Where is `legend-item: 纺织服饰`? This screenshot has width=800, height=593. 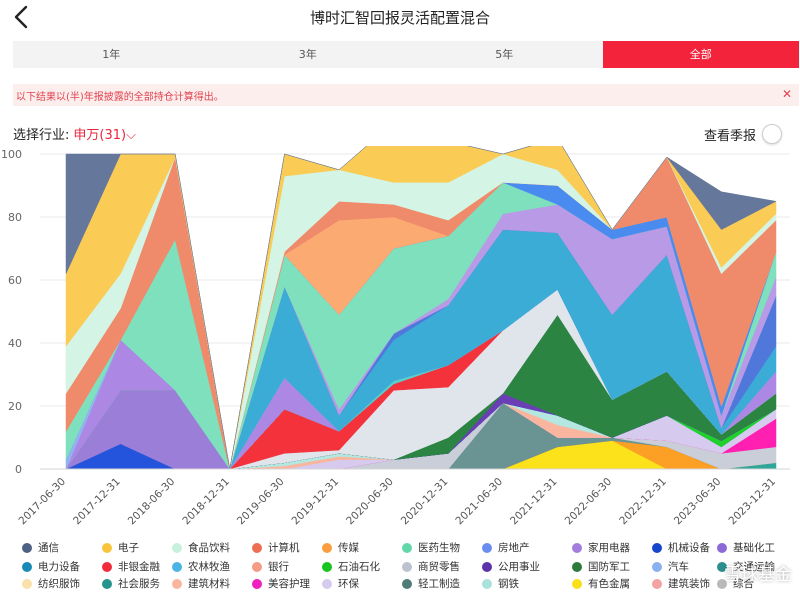 legend-item: 纺织服饰 is located at coordinates (51, 583).